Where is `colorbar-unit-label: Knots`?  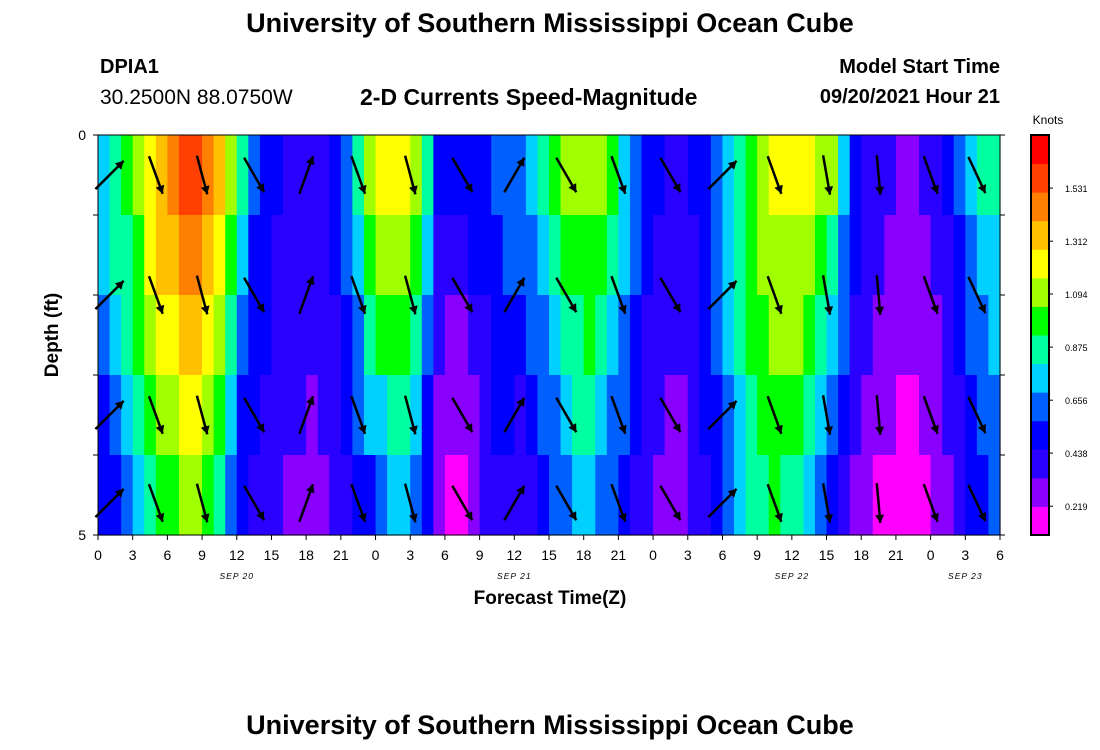
colorbar-unit-label: Knots is located at coordinates (1048, 120).